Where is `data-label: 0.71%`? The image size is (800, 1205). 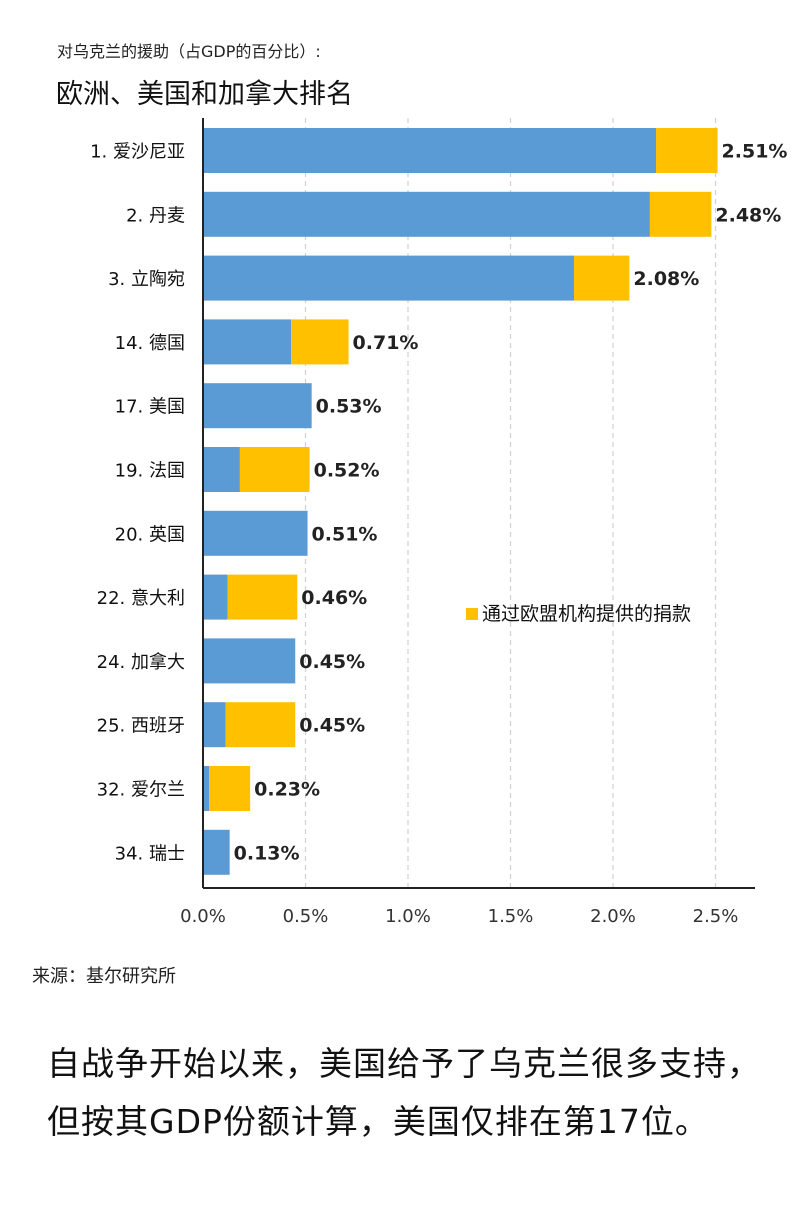 data-label: 0.71% is located at coordinates (386, 343).